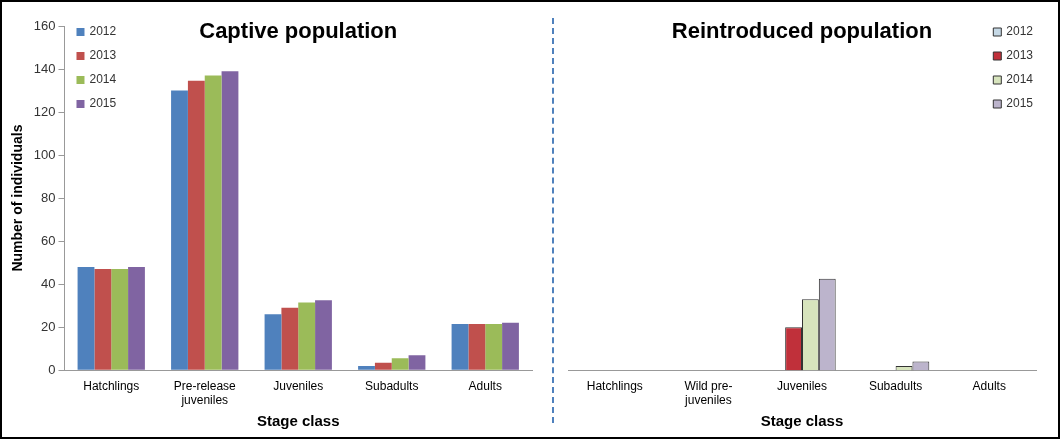 The height and width of the screenshot is (439, 1060). Describe the element at coordinates (48, 283) in the screenshot. I see `y-tick-label: 40` at that location.